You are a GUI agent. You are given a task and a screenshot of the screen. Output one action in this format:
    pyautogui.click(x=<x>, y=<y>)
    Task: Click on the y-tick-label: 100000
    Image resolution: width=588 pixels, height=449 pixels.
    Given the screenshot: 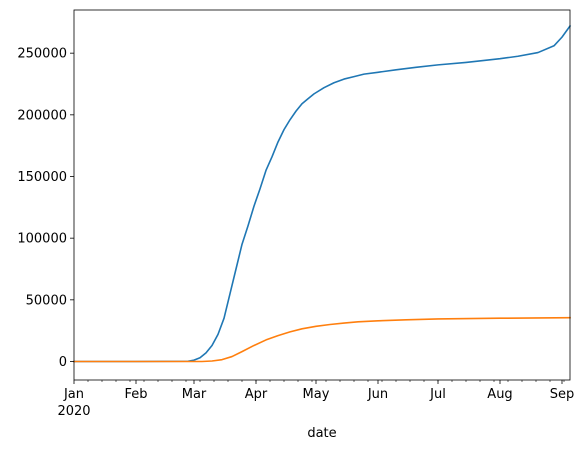 What is the action you would take?
    pyautogui.click(x=42, y=239)
    